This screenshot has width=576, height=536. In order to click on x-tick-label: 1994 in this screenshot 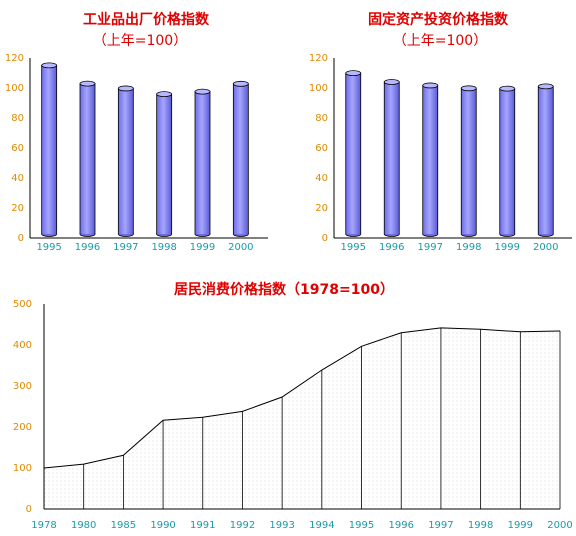, I will do `click(321, 525)`.